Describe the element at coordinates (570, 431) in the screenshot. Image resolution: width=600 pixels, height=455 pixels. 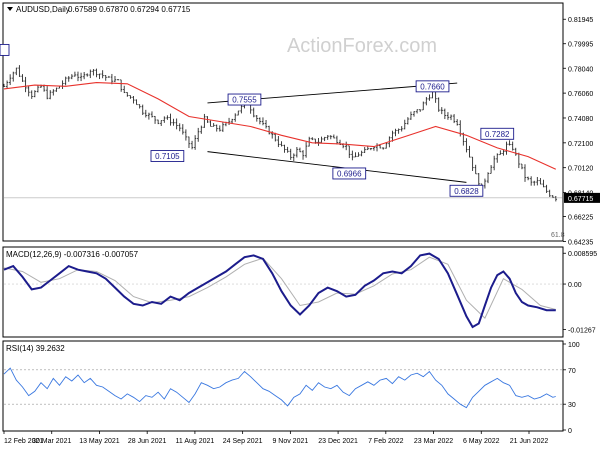
I see `rsi-y-tick-label: 0` at that location.